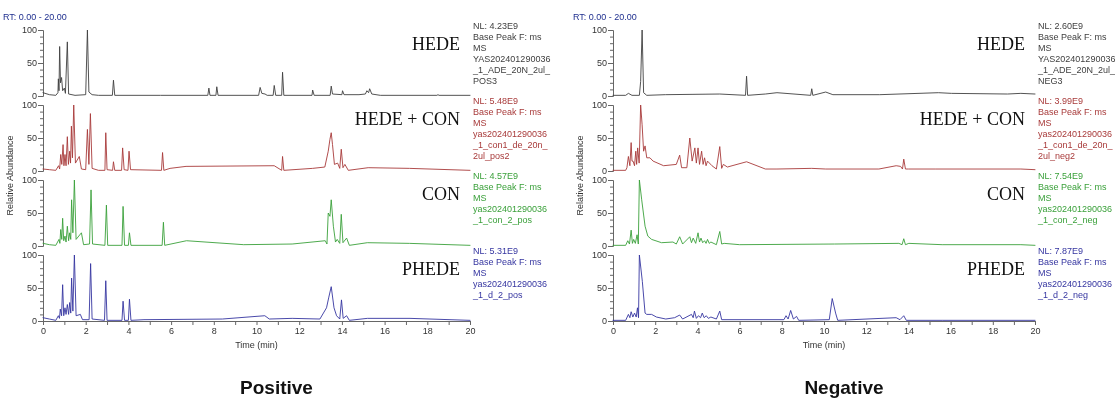  I want to click on text: Positive, so click(276, 387).